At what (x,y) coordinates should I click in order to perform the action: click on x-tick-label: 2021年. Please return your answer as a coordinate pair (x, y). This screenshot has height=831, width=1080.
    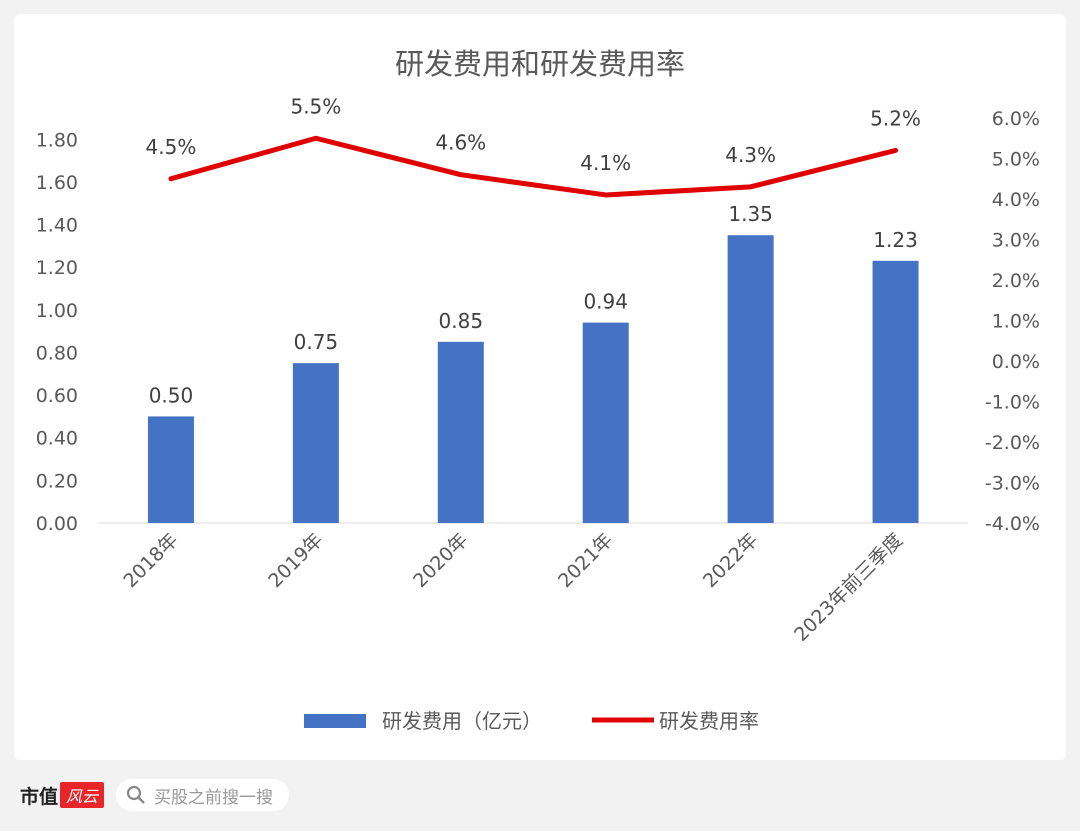
    Looking at the image, I should click on (585, 560).